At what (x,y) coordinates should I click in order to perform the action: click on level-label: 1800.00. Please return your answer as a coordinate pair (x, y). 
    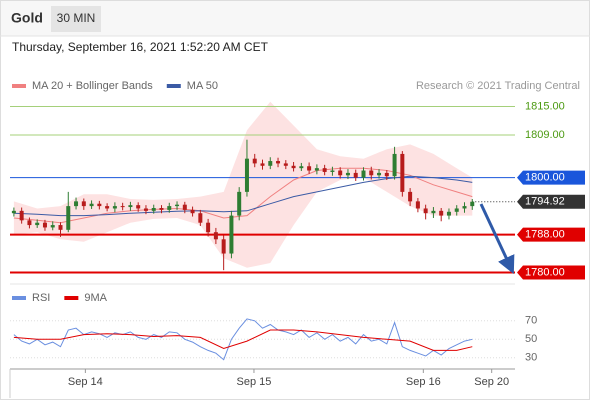
    Looking at the image, I should click on (545, 178).